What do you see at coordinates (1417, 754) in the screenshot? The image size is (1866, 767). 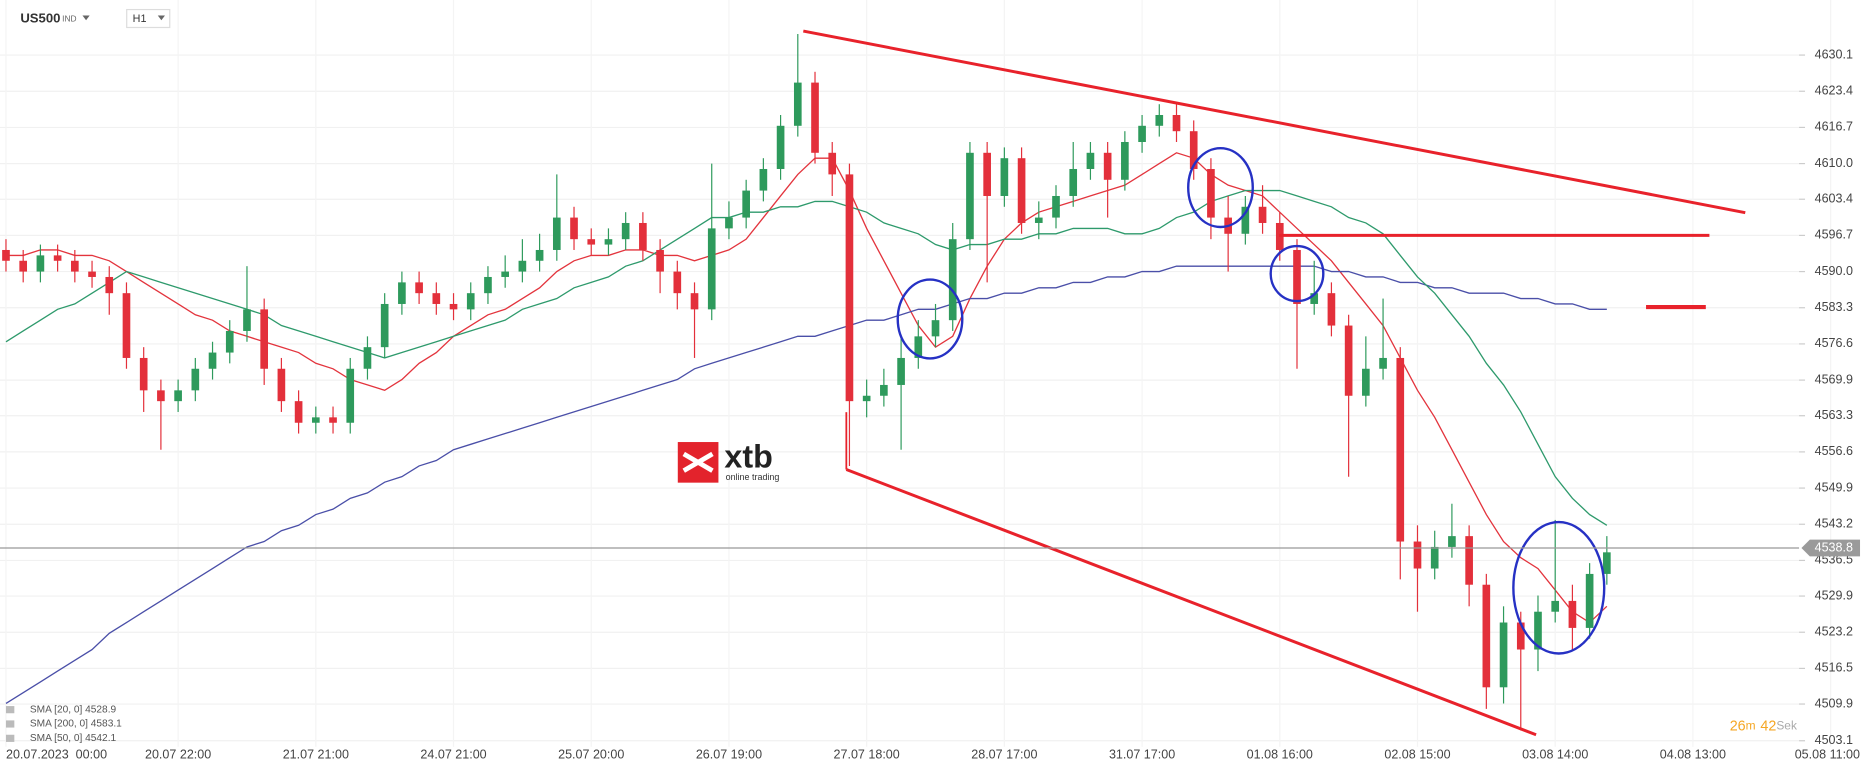 I see `x-tick-label: 02.08 15:00` at bounding box center [1417, 754].